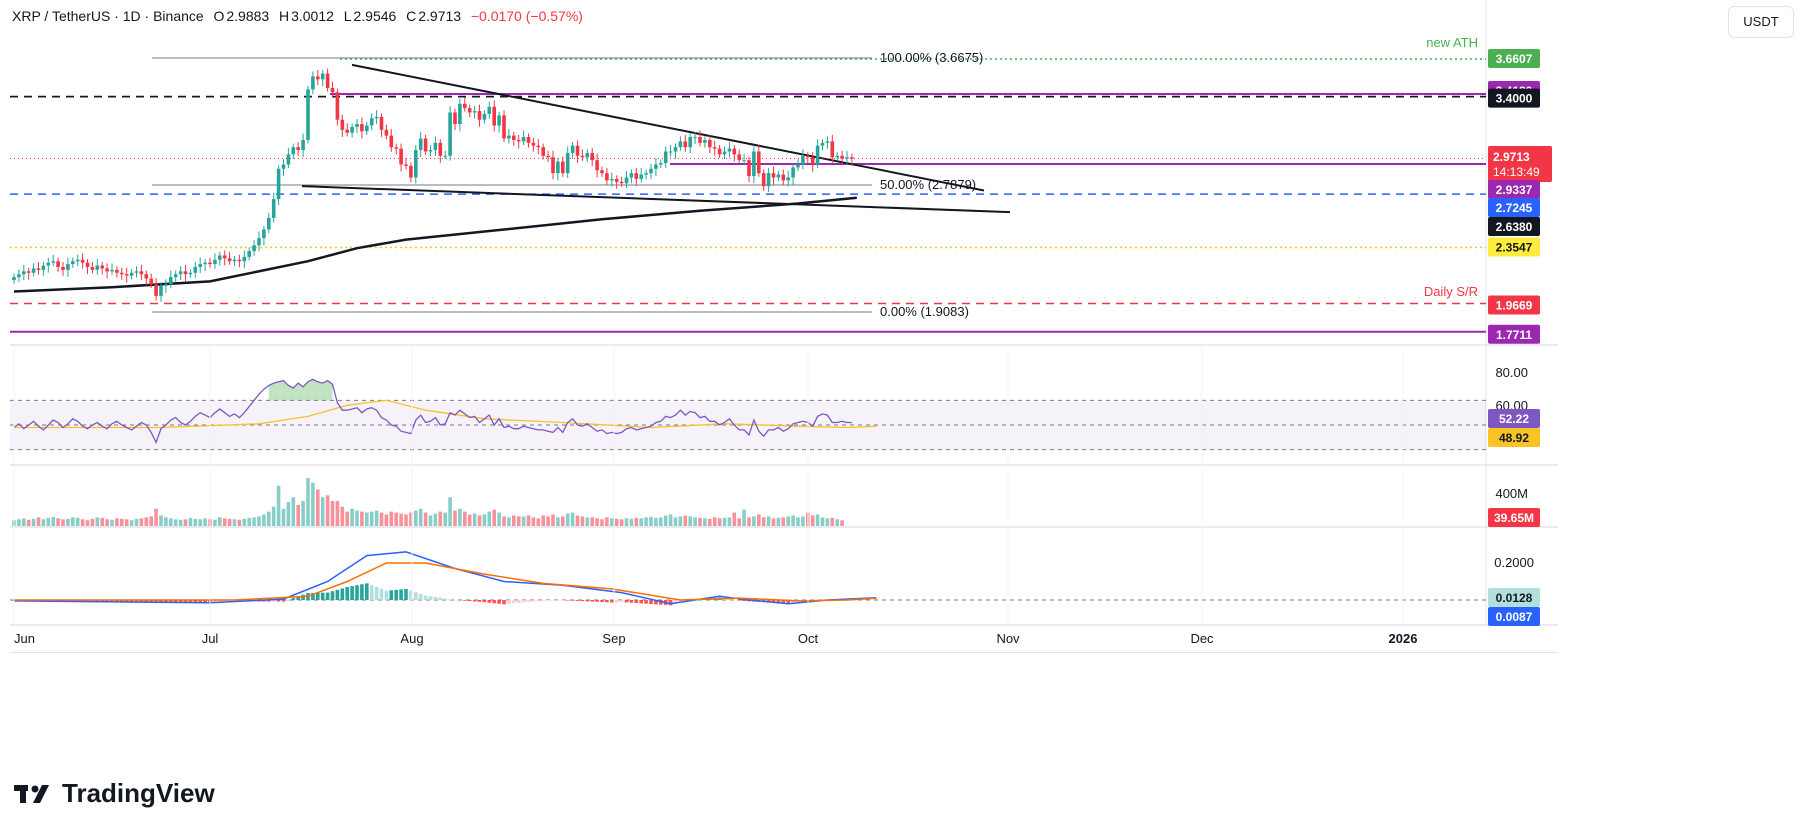 The width and height of the screenshot is (1814, 831). What do you see at coordinates (432, 411) in the screenshot?
I see `rsi-line` at bounding box center [432, 411].